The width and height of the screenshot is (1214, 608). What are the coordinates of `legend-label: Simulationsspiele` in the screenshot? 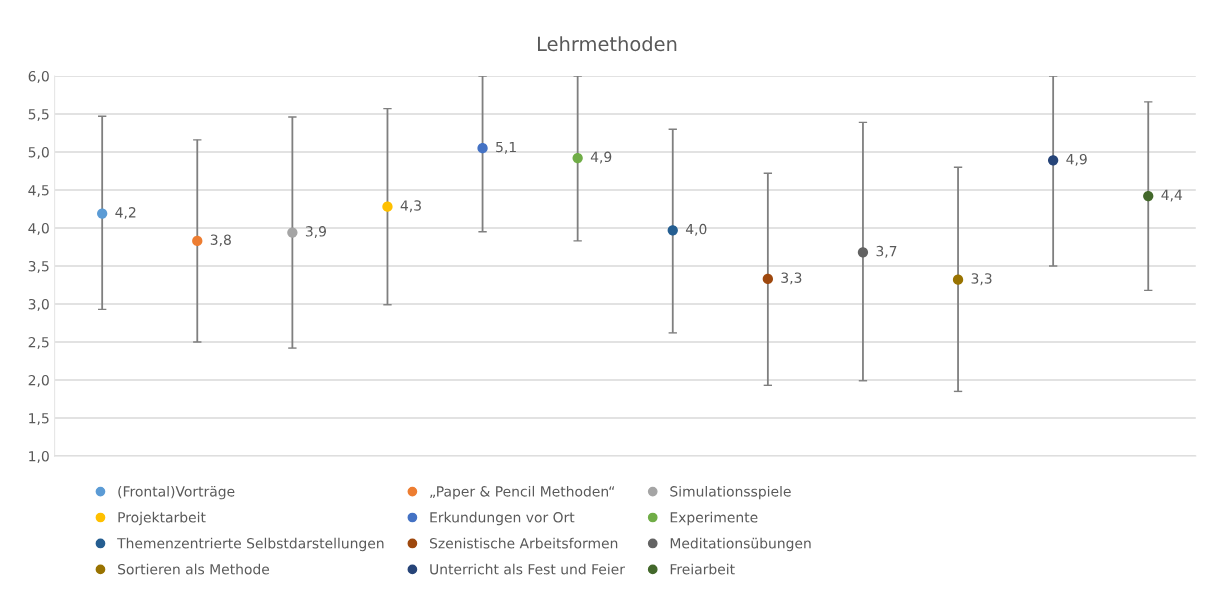 It's located at (730, 492).